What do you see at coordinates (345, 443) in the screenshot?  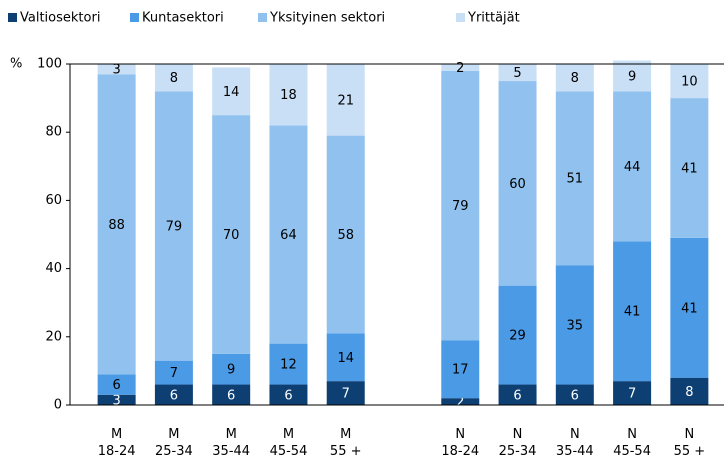 I see `x-tick-label: M 55 +` at bounding box center [345, 443].